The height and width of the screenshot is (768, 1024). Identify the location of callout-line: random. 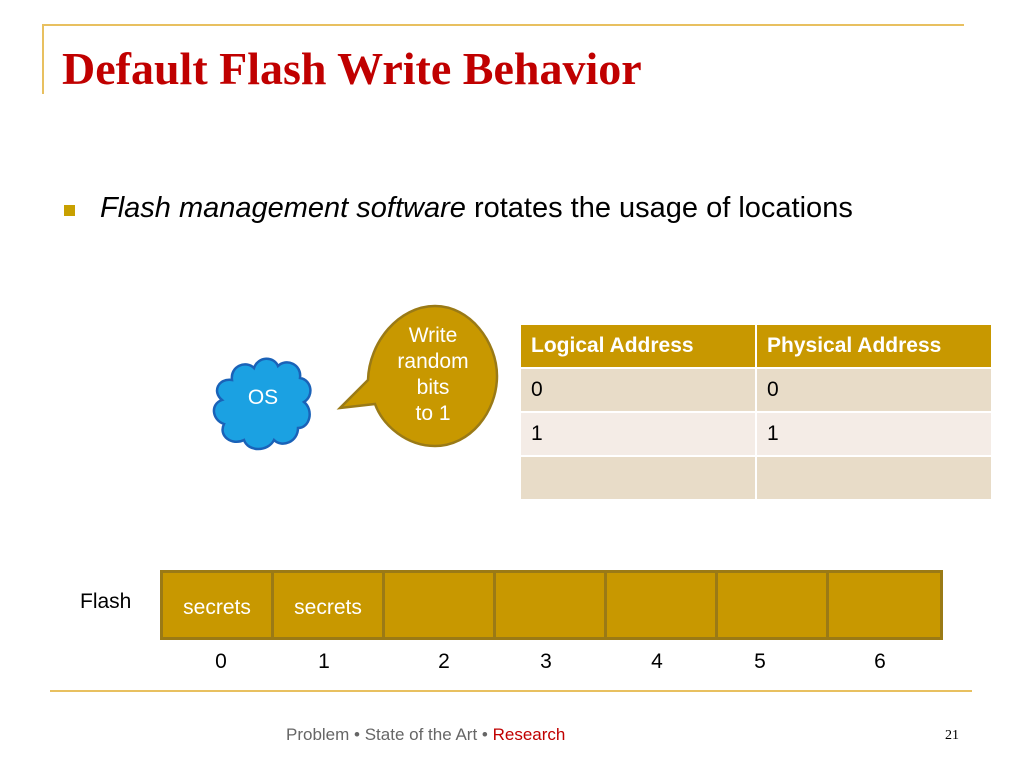
(433, 361).